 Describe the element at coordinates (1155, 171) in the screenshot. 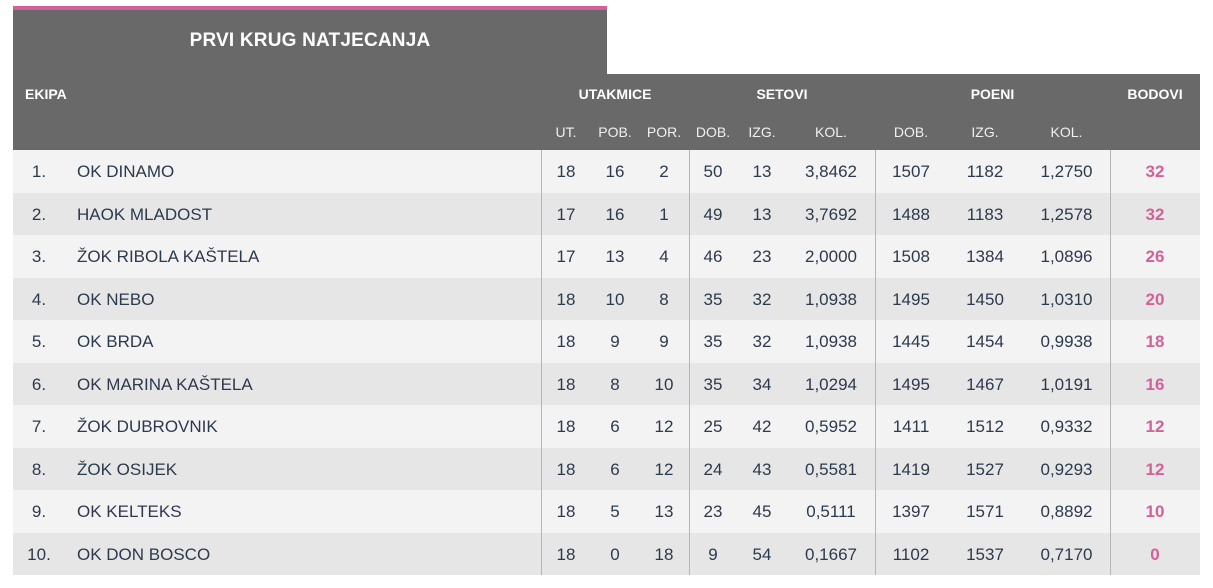

I see `standing-points-cell: 32` at that location.